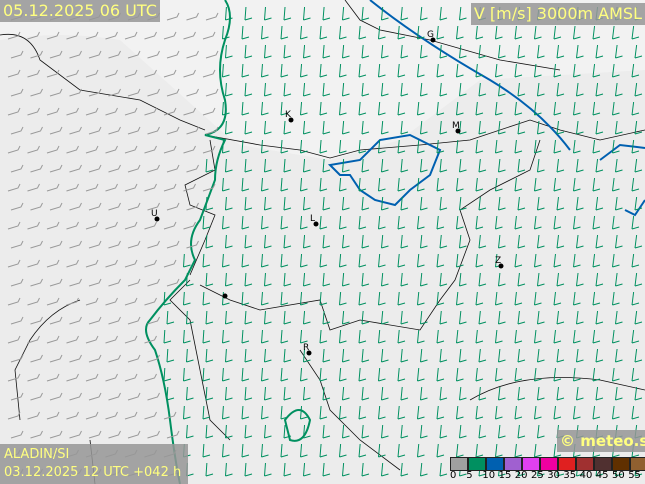 The width and height of the screenshot is (645, 484). I want to click on legend-tick: 20, so click(521, 475).